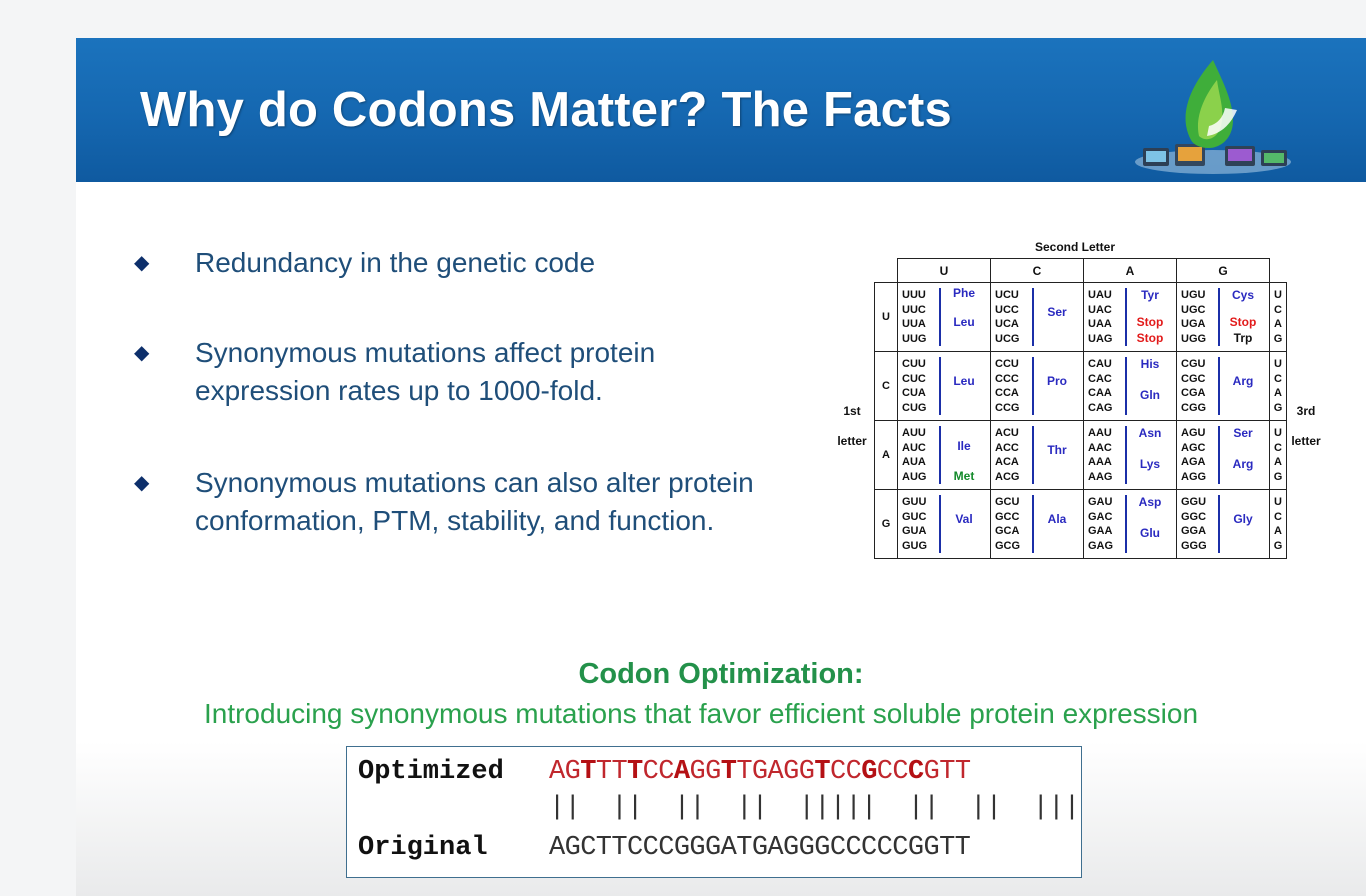  Describe the element at coordinates (1243, 464) in the screenshot. I see `amino-acid: Arg` at that location.